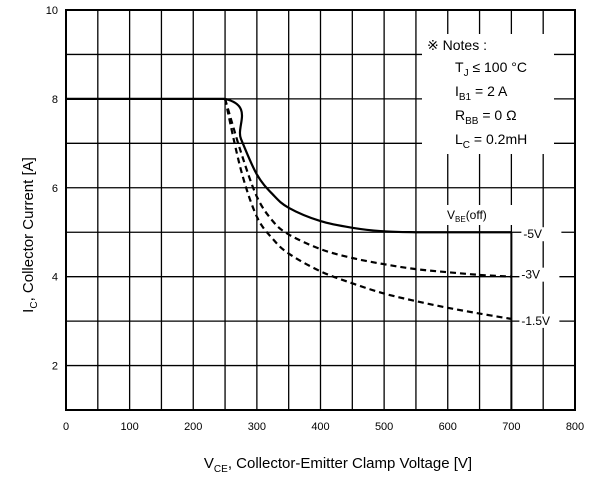  Describe the element at coordinates (193, 427) in the screenshot. I see `x-tick-label: 200` at that location.